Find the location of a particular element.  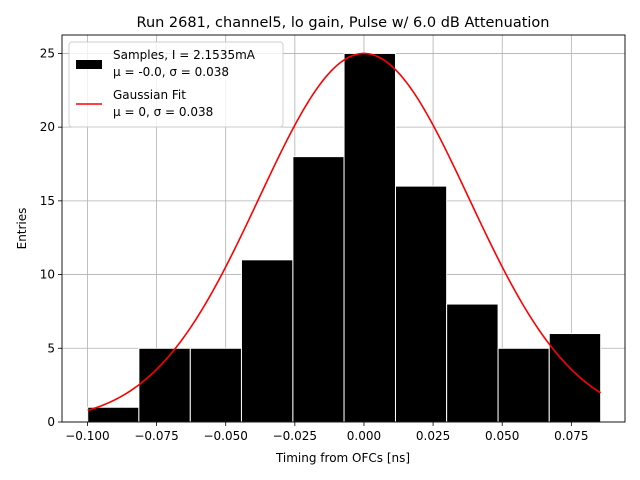

y-tick-label: 15 is located at coordinates (47, 201).